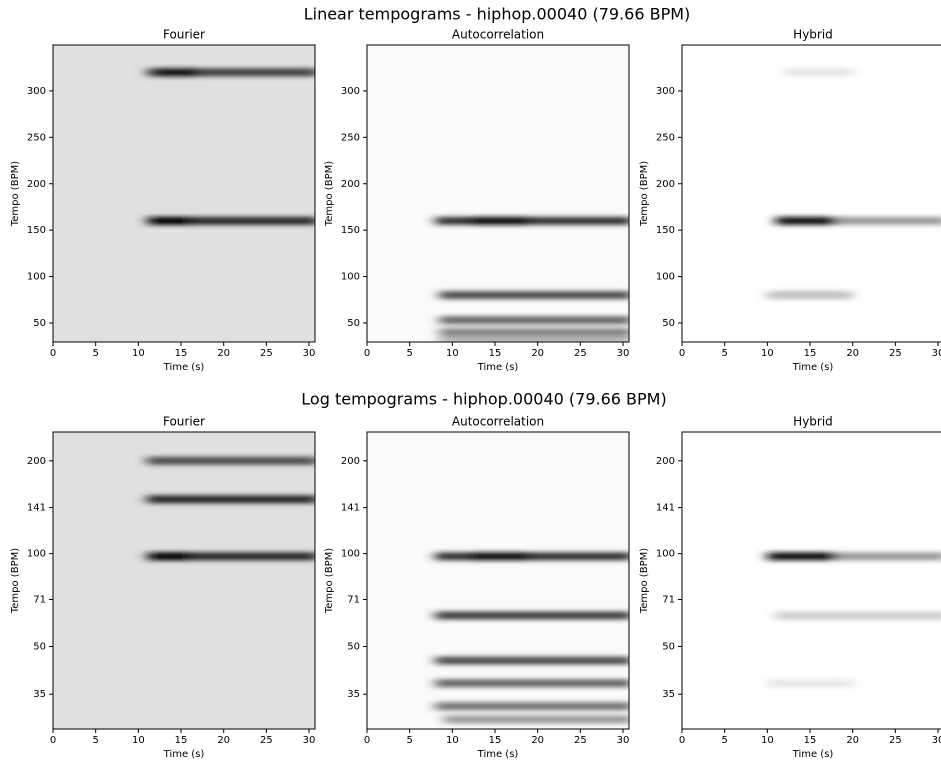 Image resolution: width=941 pixels, height=765 pixels. I want to click on background, so click(184, 580).